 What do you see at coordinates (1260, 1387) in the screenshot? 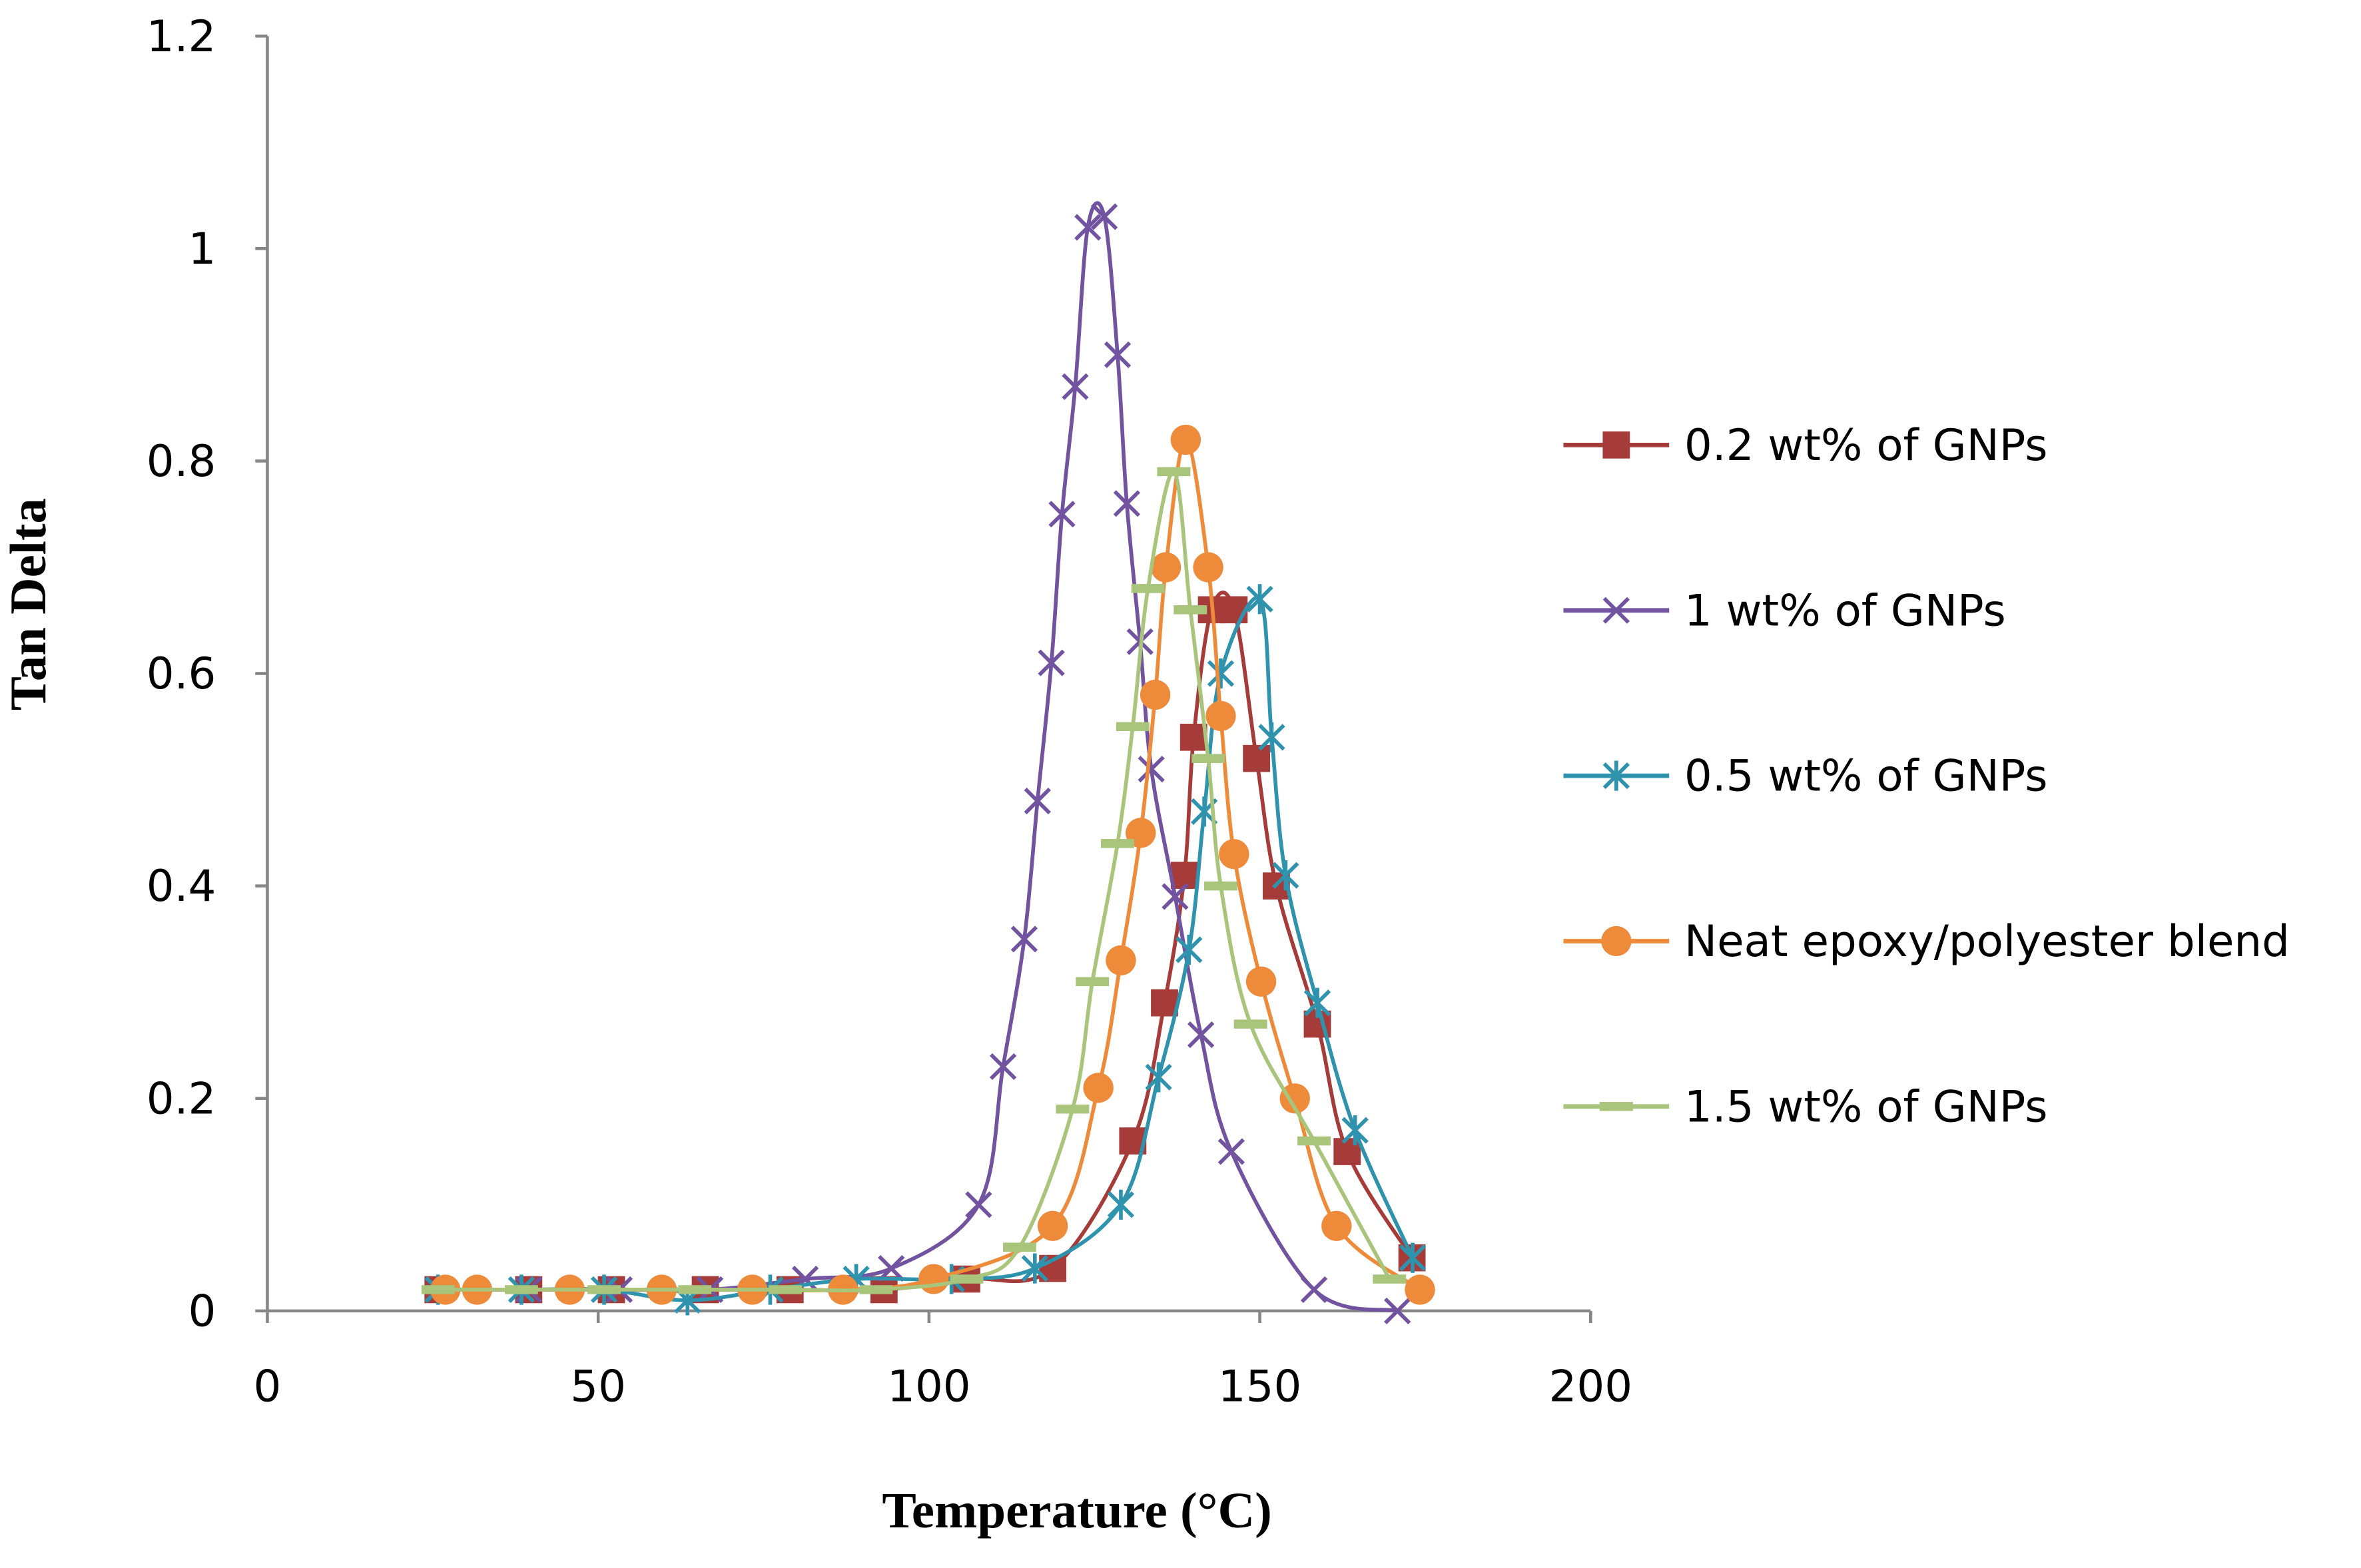
I see `x-tick-label: 150` at bounding box center [1260, 1387].